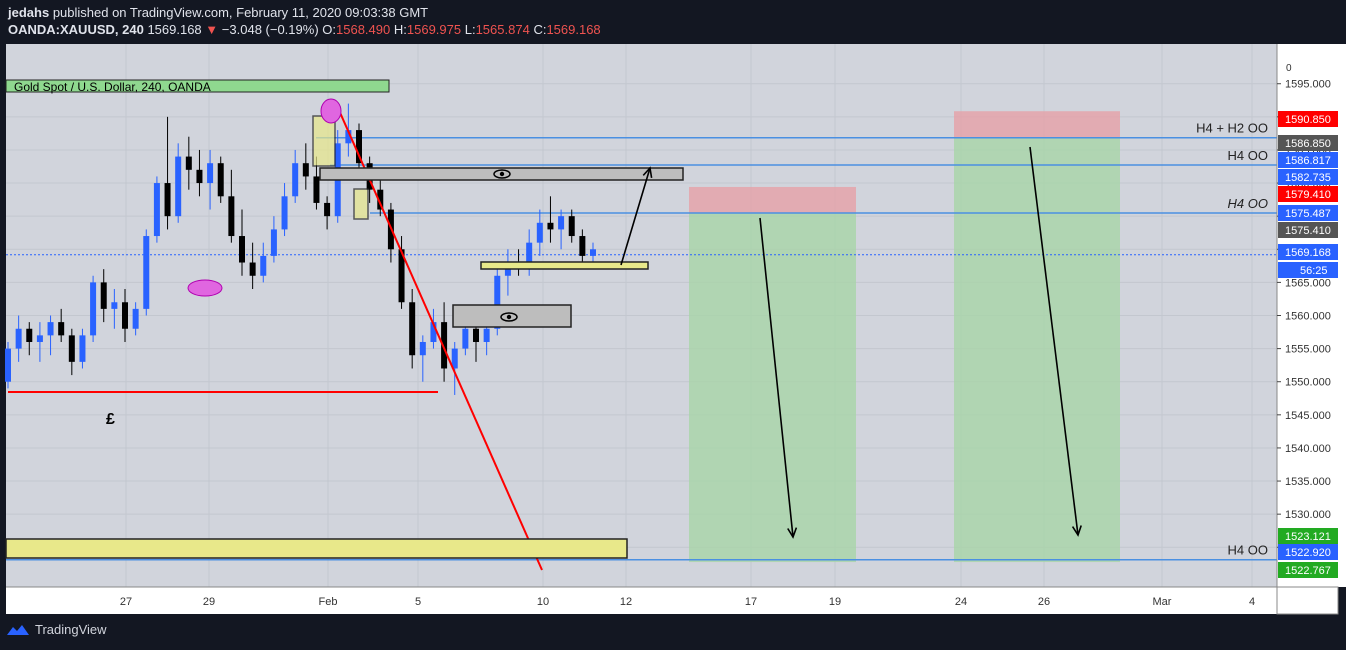 This screenshot has width=1346, height=650. What do you see at coordinates (110, 419) in the screenshot?
I see `text-annotation: £` at bounding box center [110, 419].